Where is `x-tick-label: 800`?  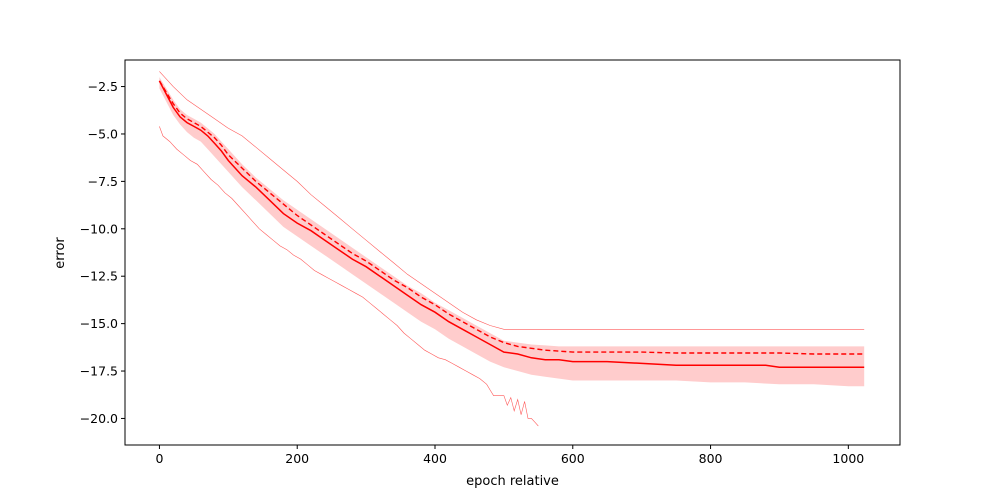
x-tick-label: 800 is located at coordinates (711, 458).